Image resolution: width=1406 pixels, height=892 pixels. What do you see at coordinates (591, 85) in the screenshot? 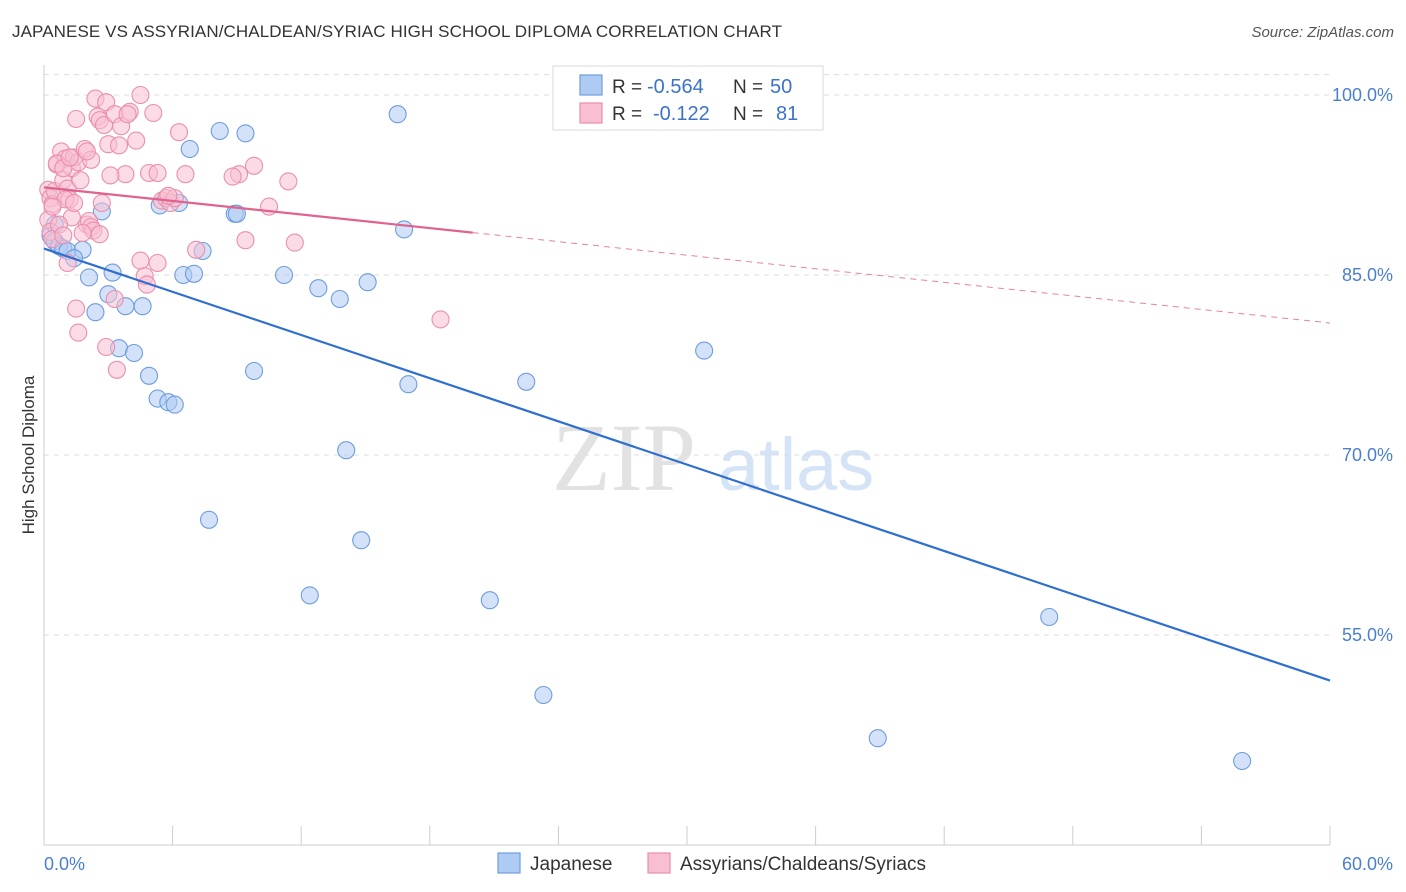
I see `japanese-legend-swatch` at bounding box center [591, 85].